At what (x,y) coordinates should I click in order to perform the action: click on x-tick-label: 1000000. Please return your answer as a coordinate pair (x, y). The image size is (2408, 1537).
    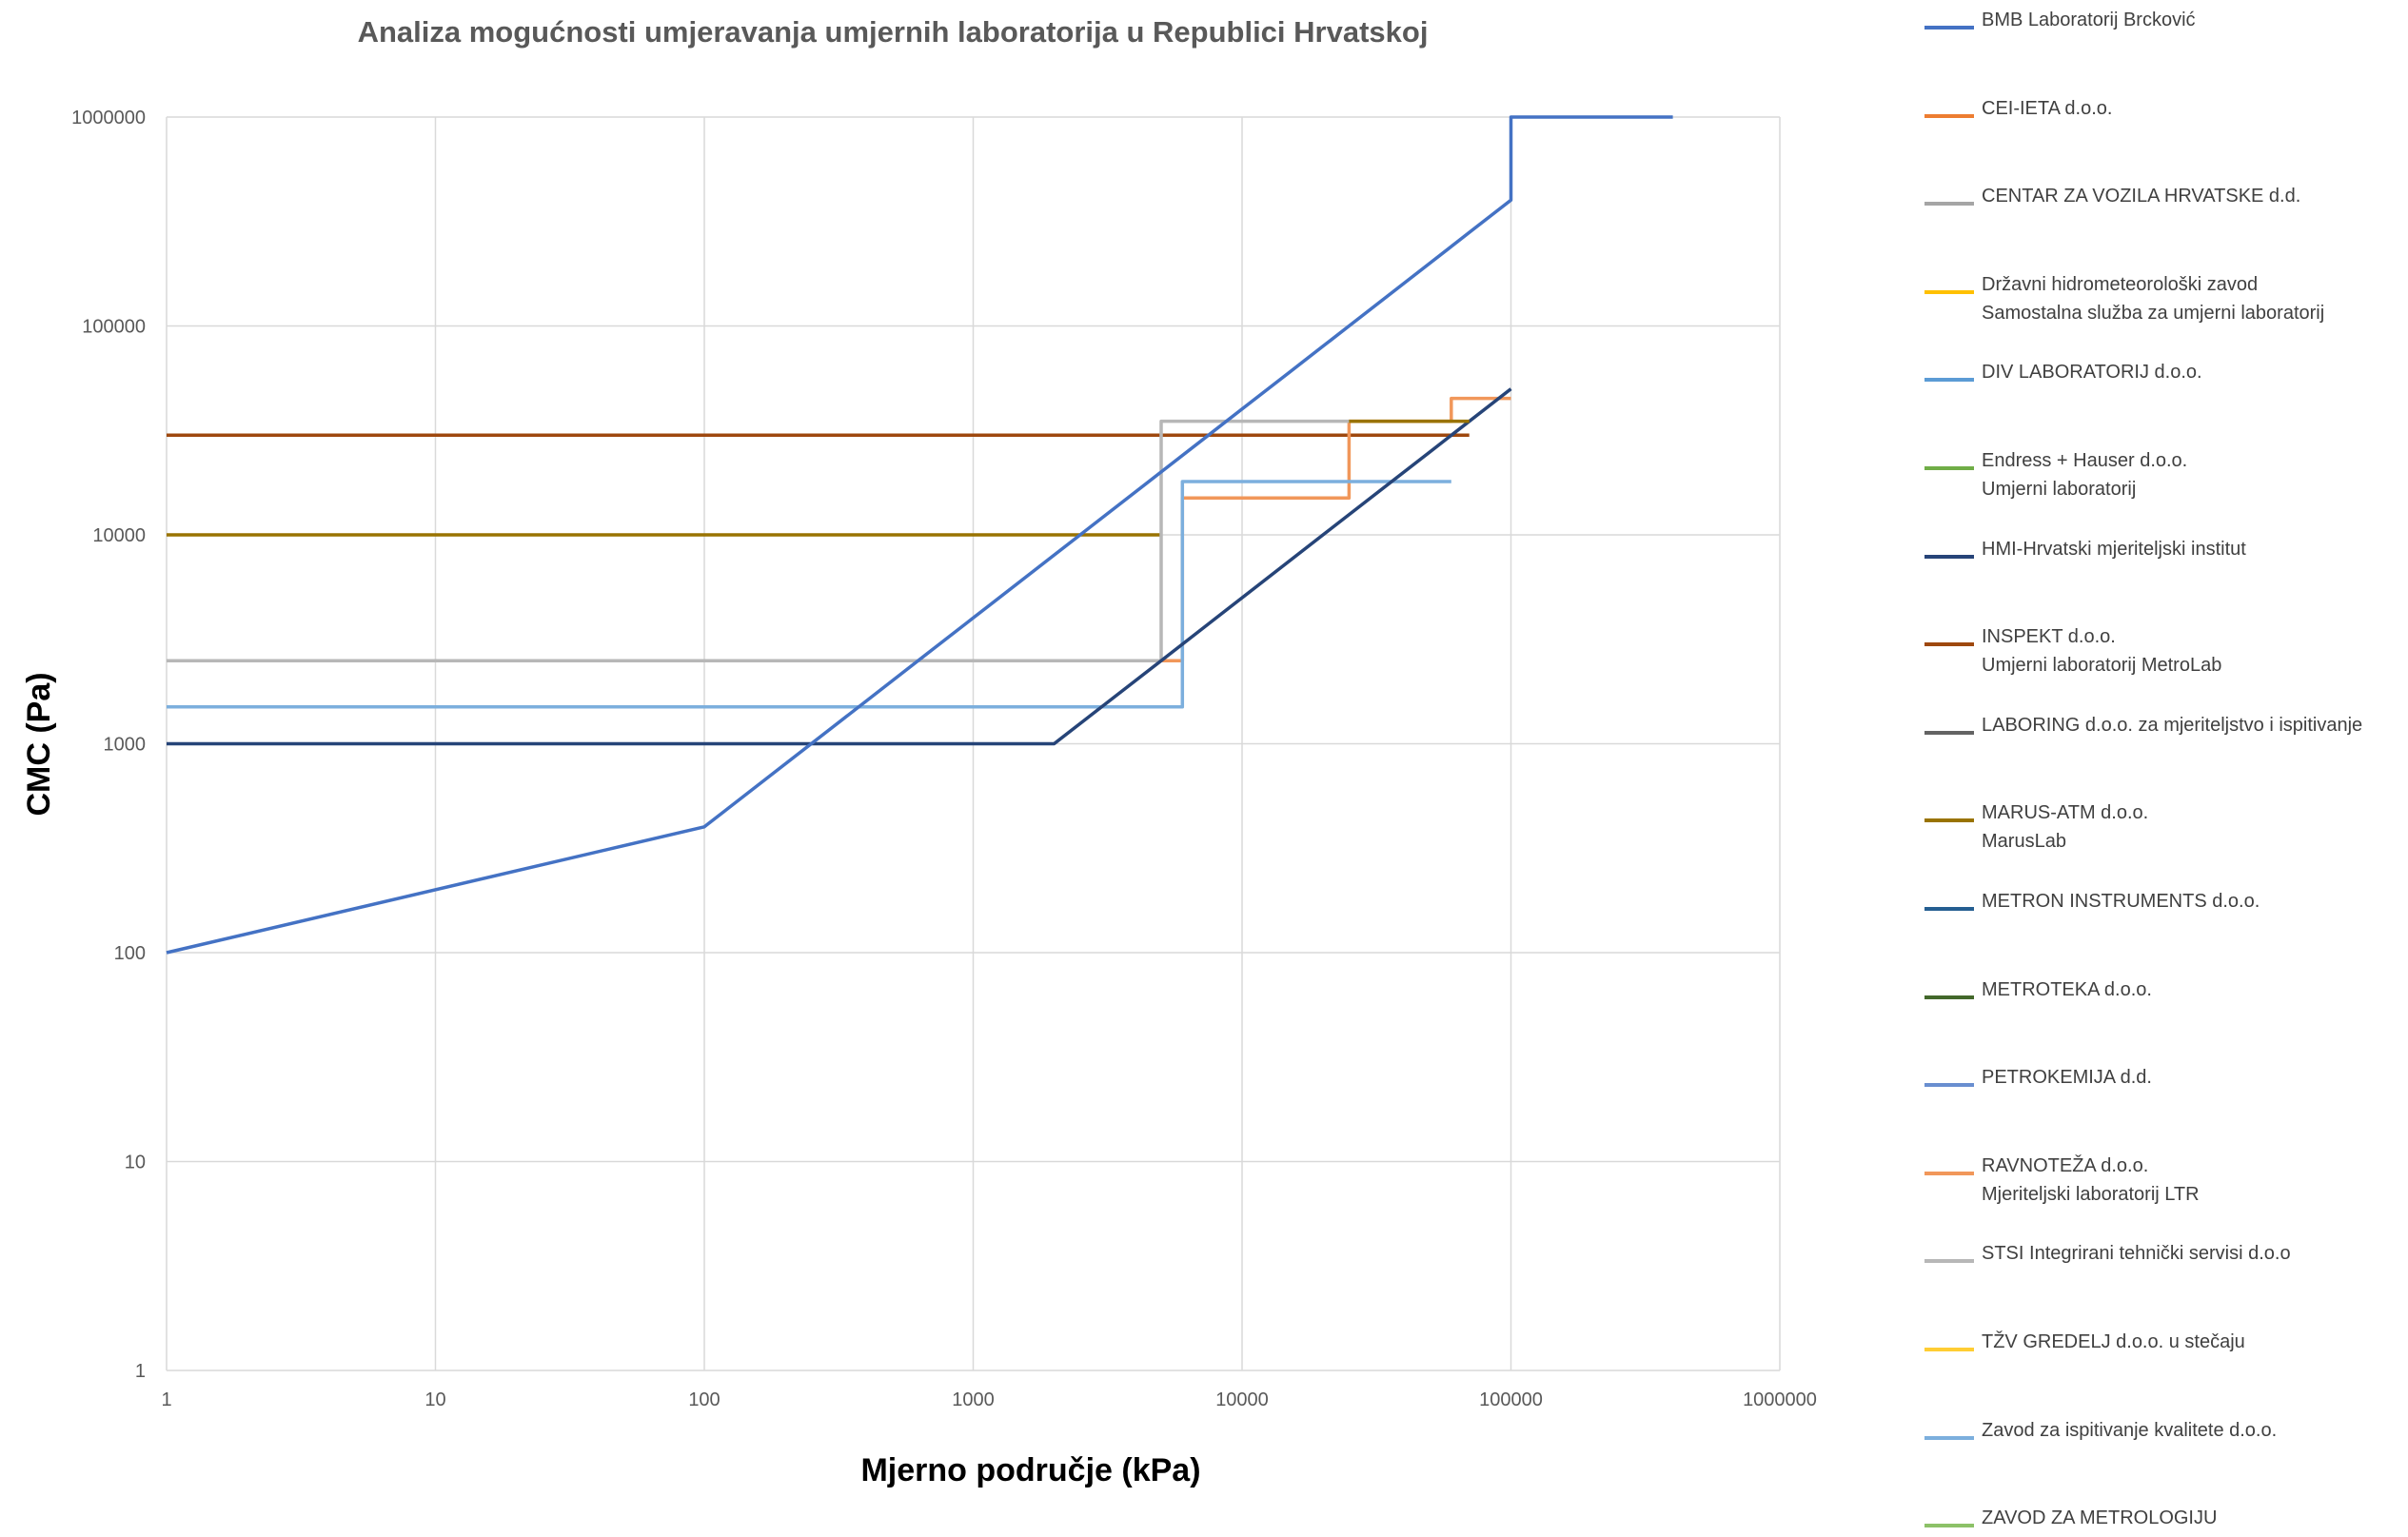
    Looking at the image, I should click on (1780, 1399).